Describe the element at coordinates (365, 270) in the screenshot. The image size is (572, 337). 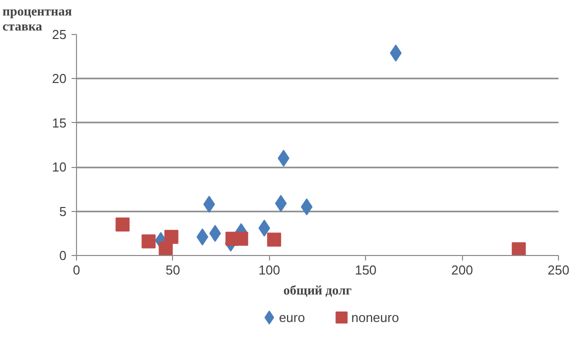
I see `x-tick-label: 150` at that location.